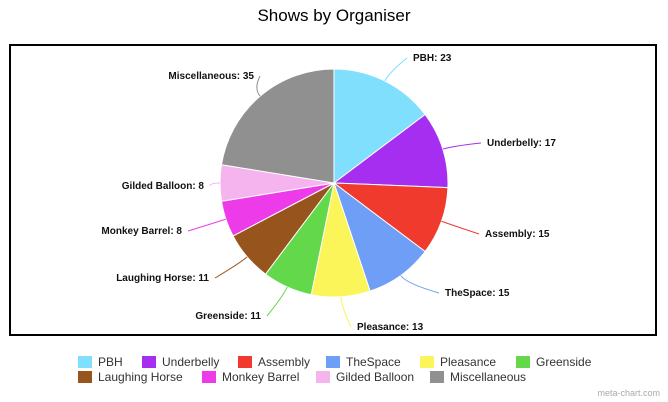  I want to click on legend-item: Monkey Barrel, so click(250, 377).